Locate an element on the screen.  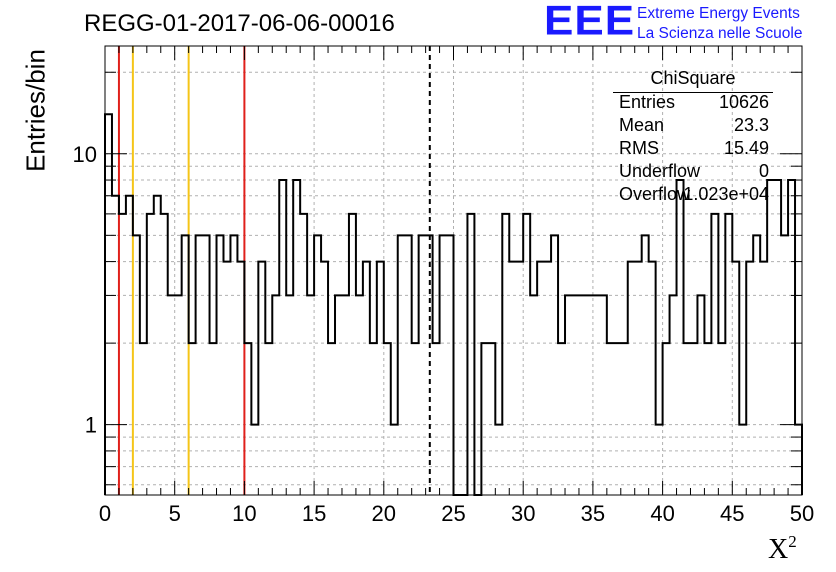
x-tick-label: 35 is located at coordinates (593, 513).